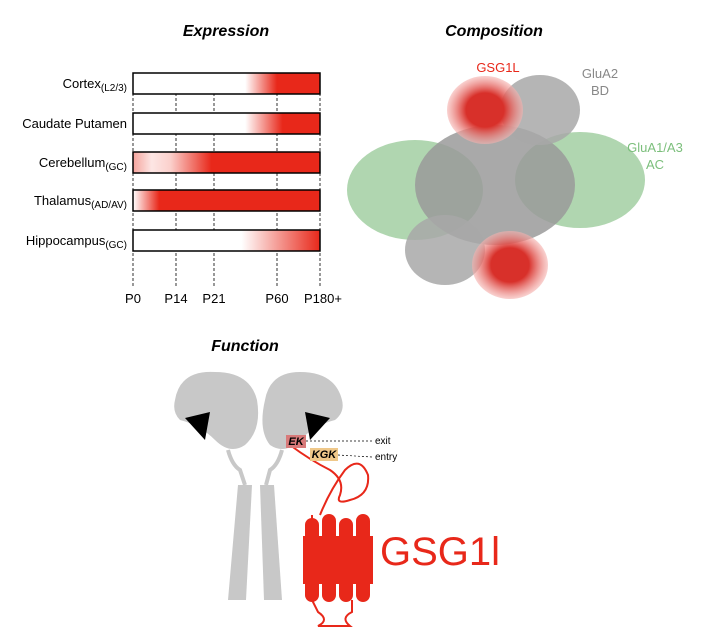  I want to click on panel-title: Function, so click(245, 346).